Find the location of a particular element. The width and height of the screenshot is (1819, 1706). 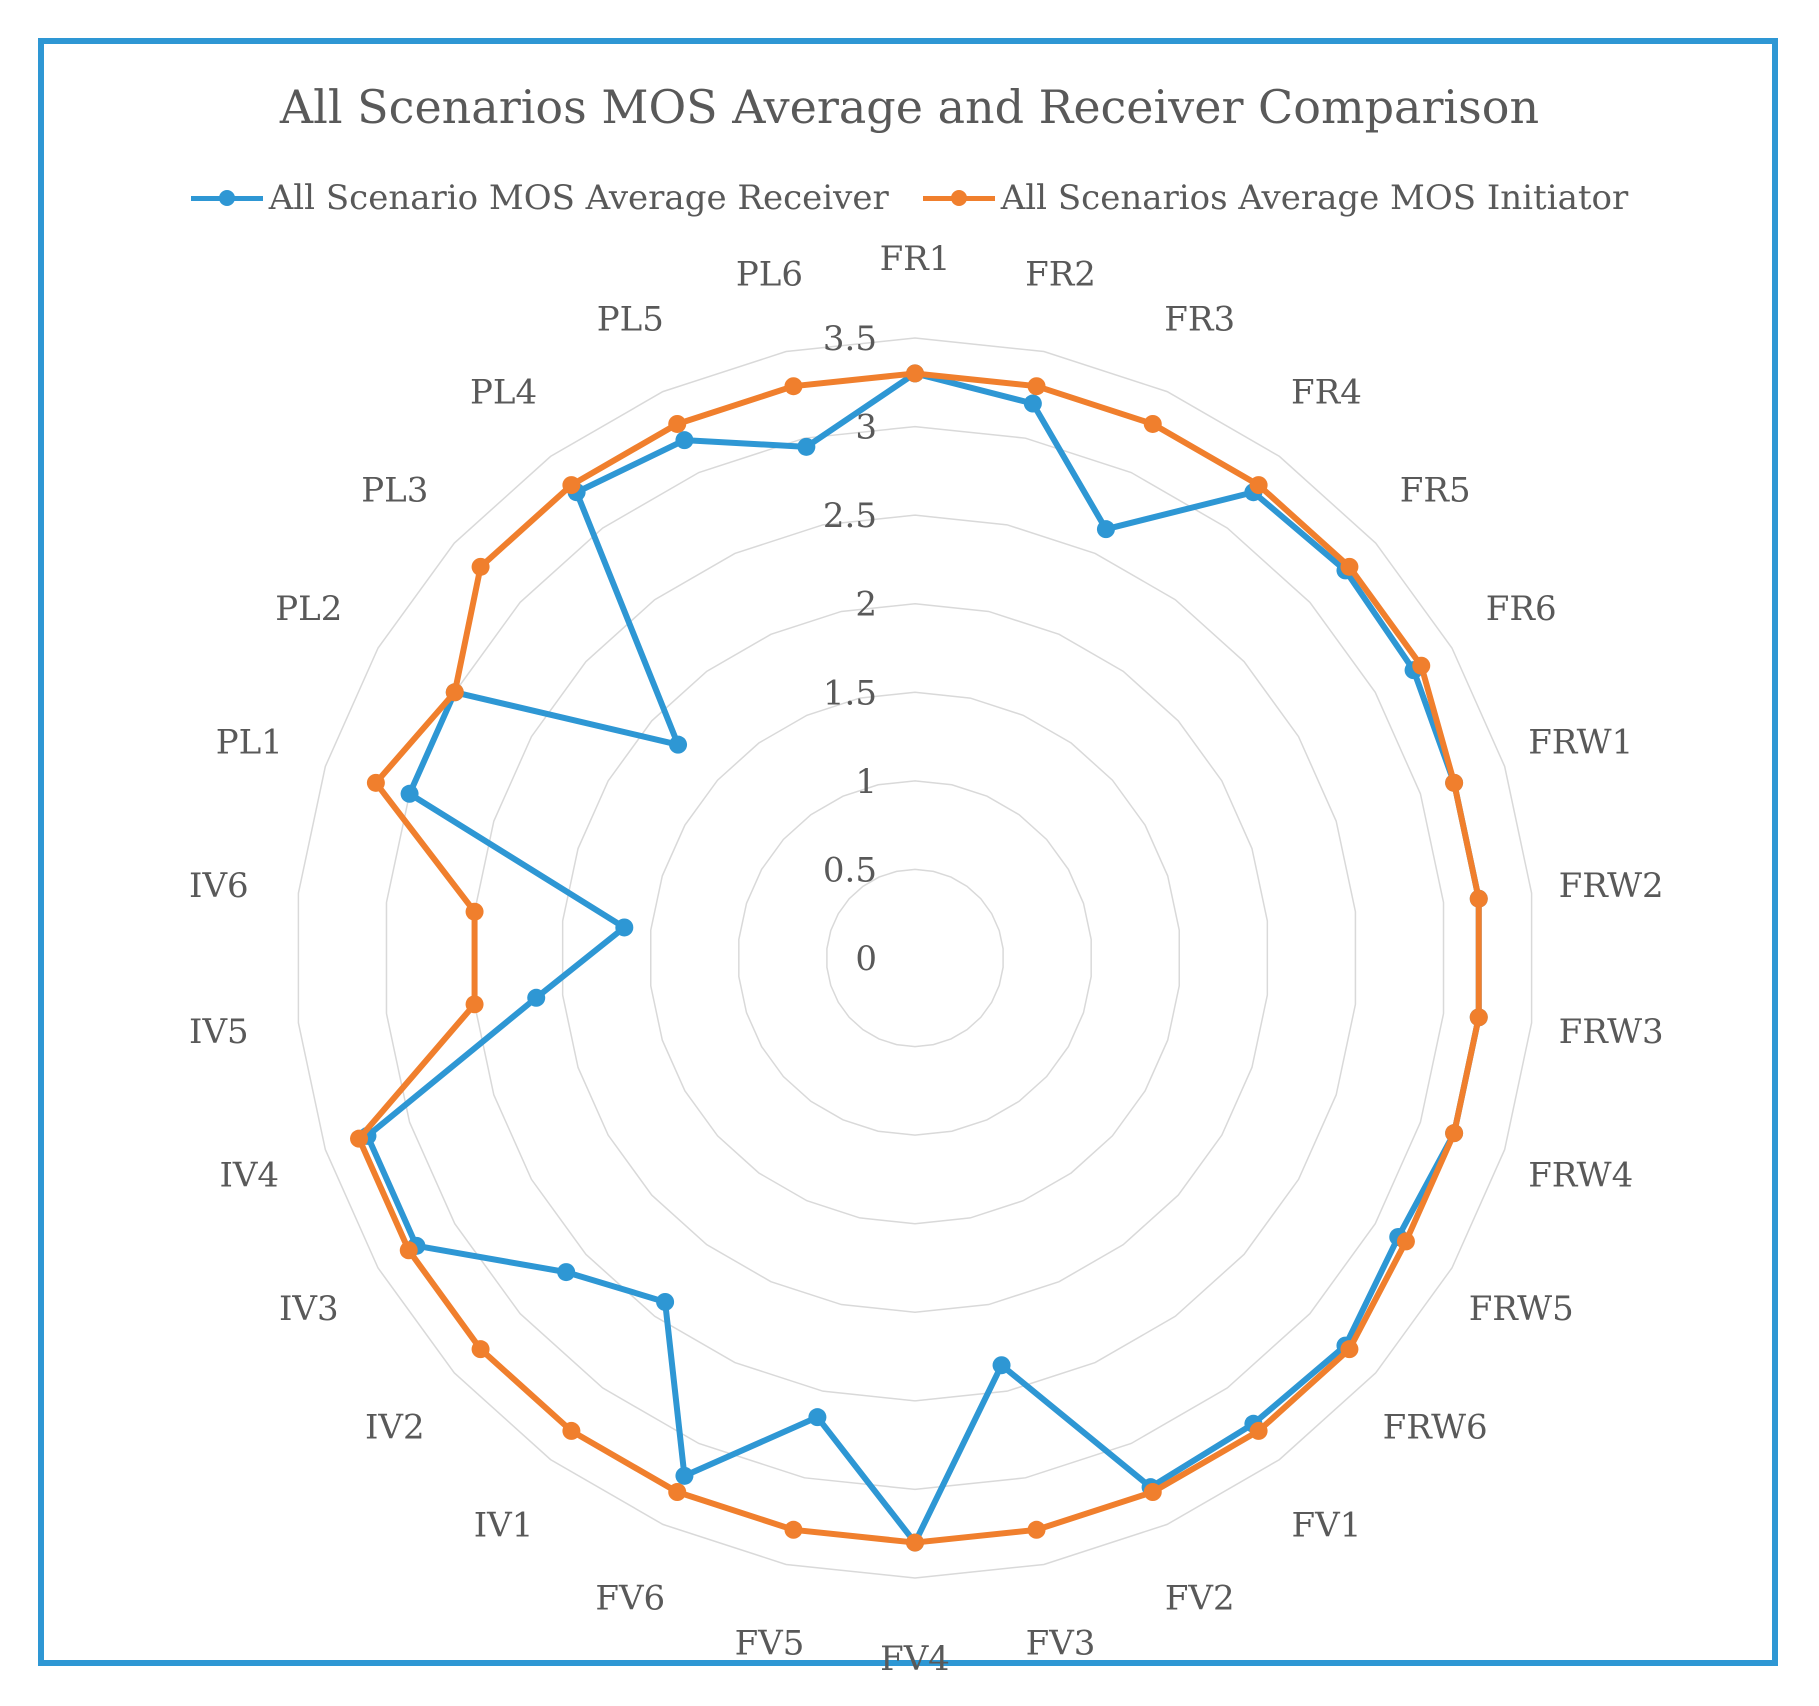

grid-ring is located at coordinates (915, 958).